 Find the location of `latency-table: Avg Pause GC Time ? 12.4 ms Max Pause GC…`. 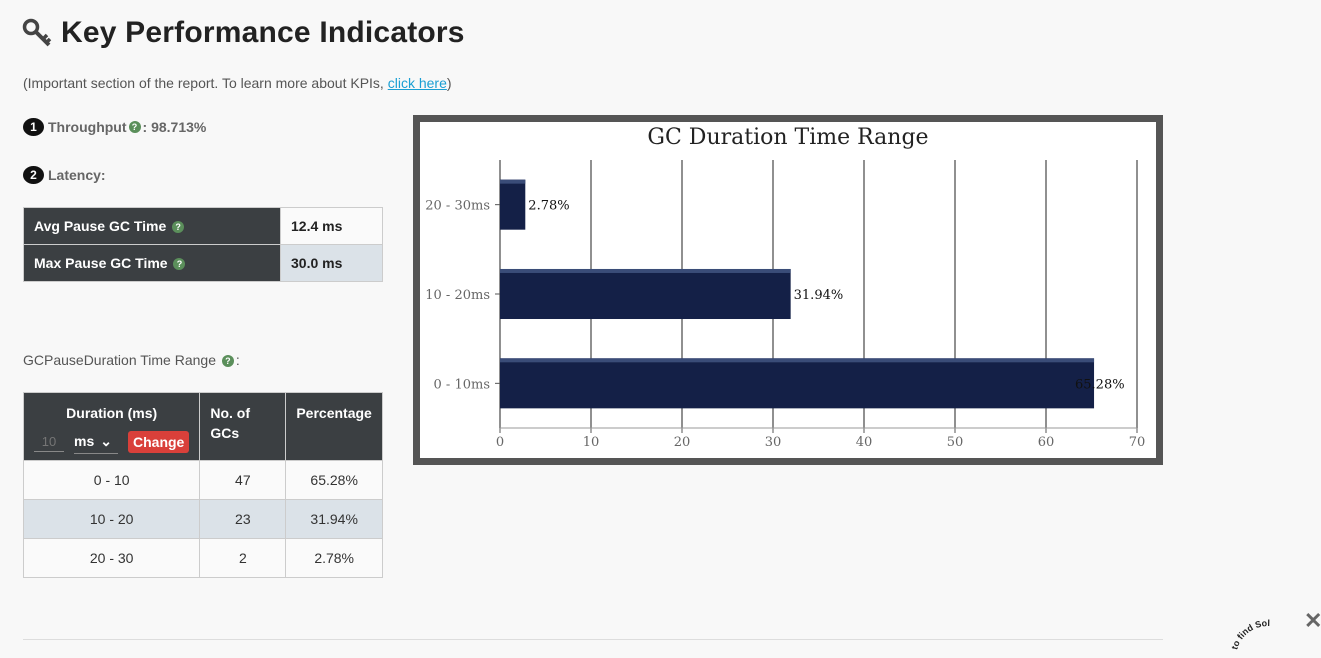

latency-table: Avg Pause GC Time ? 12.4 ms Max Pause GC… is located at coordinates (203, 244).